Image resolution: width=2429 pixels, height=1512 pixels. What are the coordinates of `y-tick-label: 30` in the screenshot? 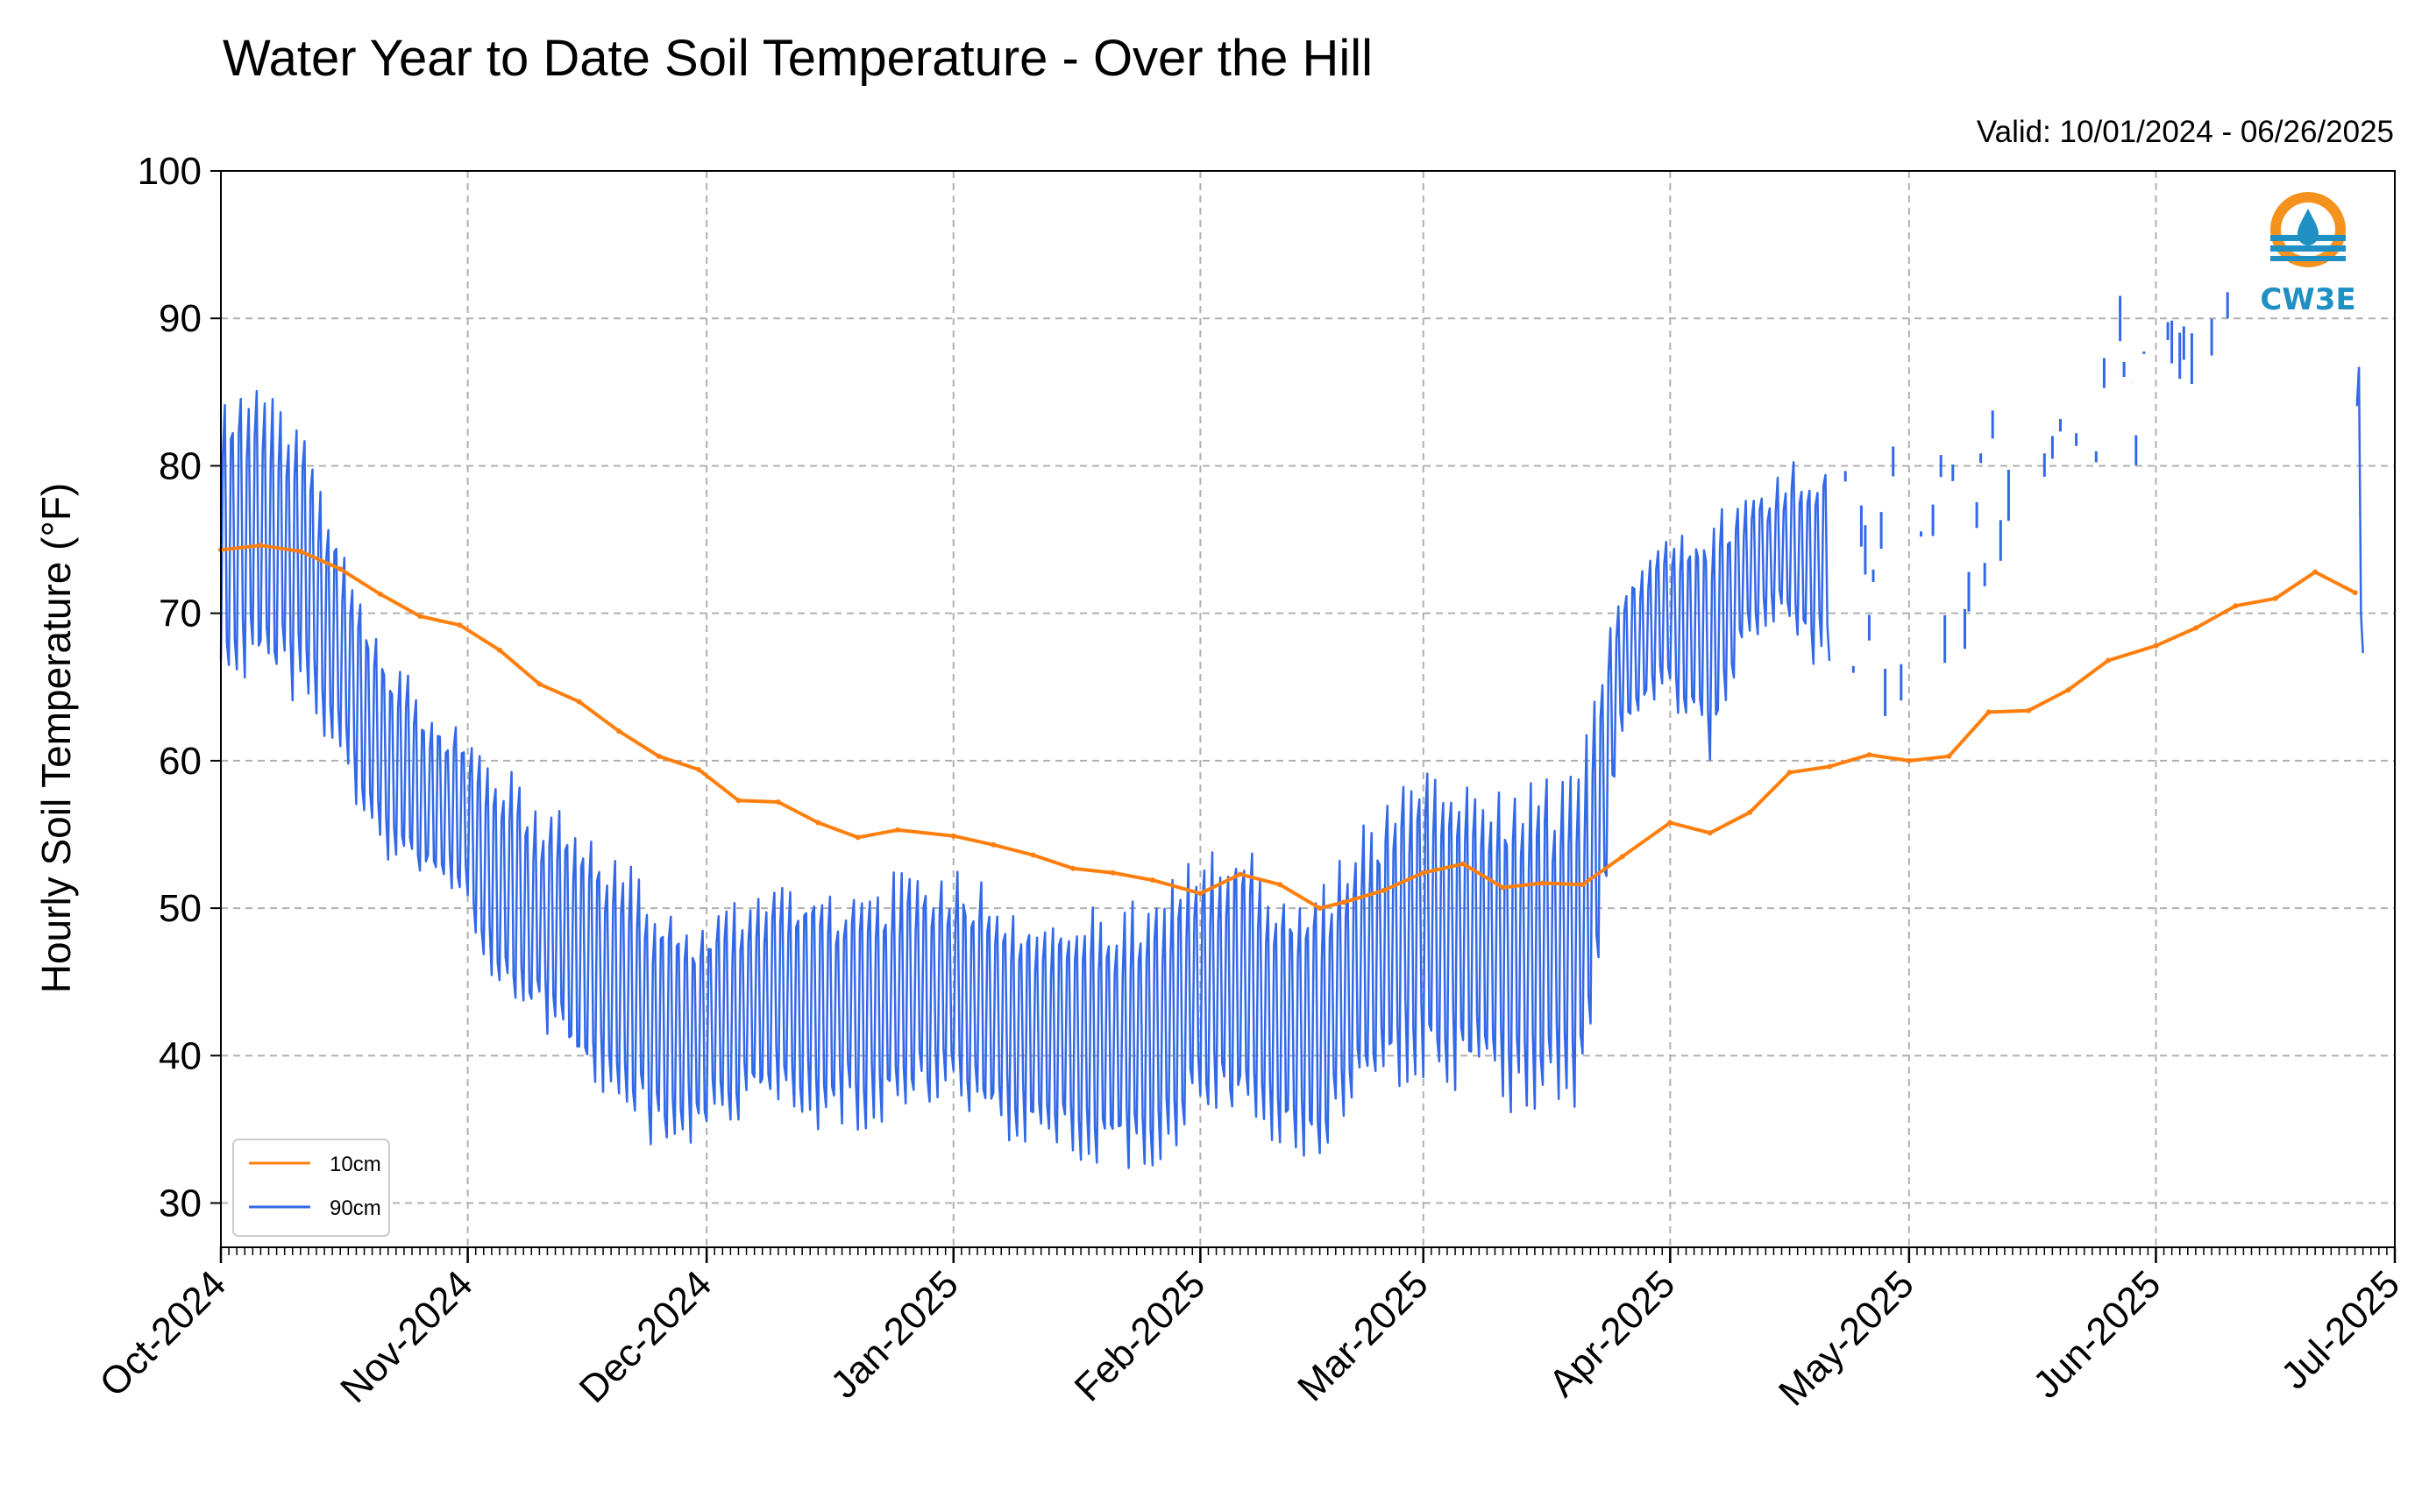 It's located at (181, 1203).